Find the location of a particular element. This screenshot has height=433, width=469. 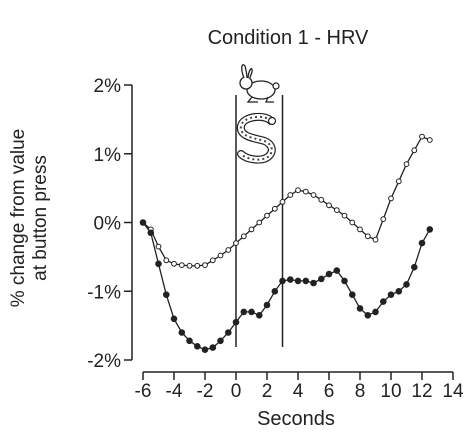

y-axis-label-line-1: % change from value is located at coordinates (18, 218).